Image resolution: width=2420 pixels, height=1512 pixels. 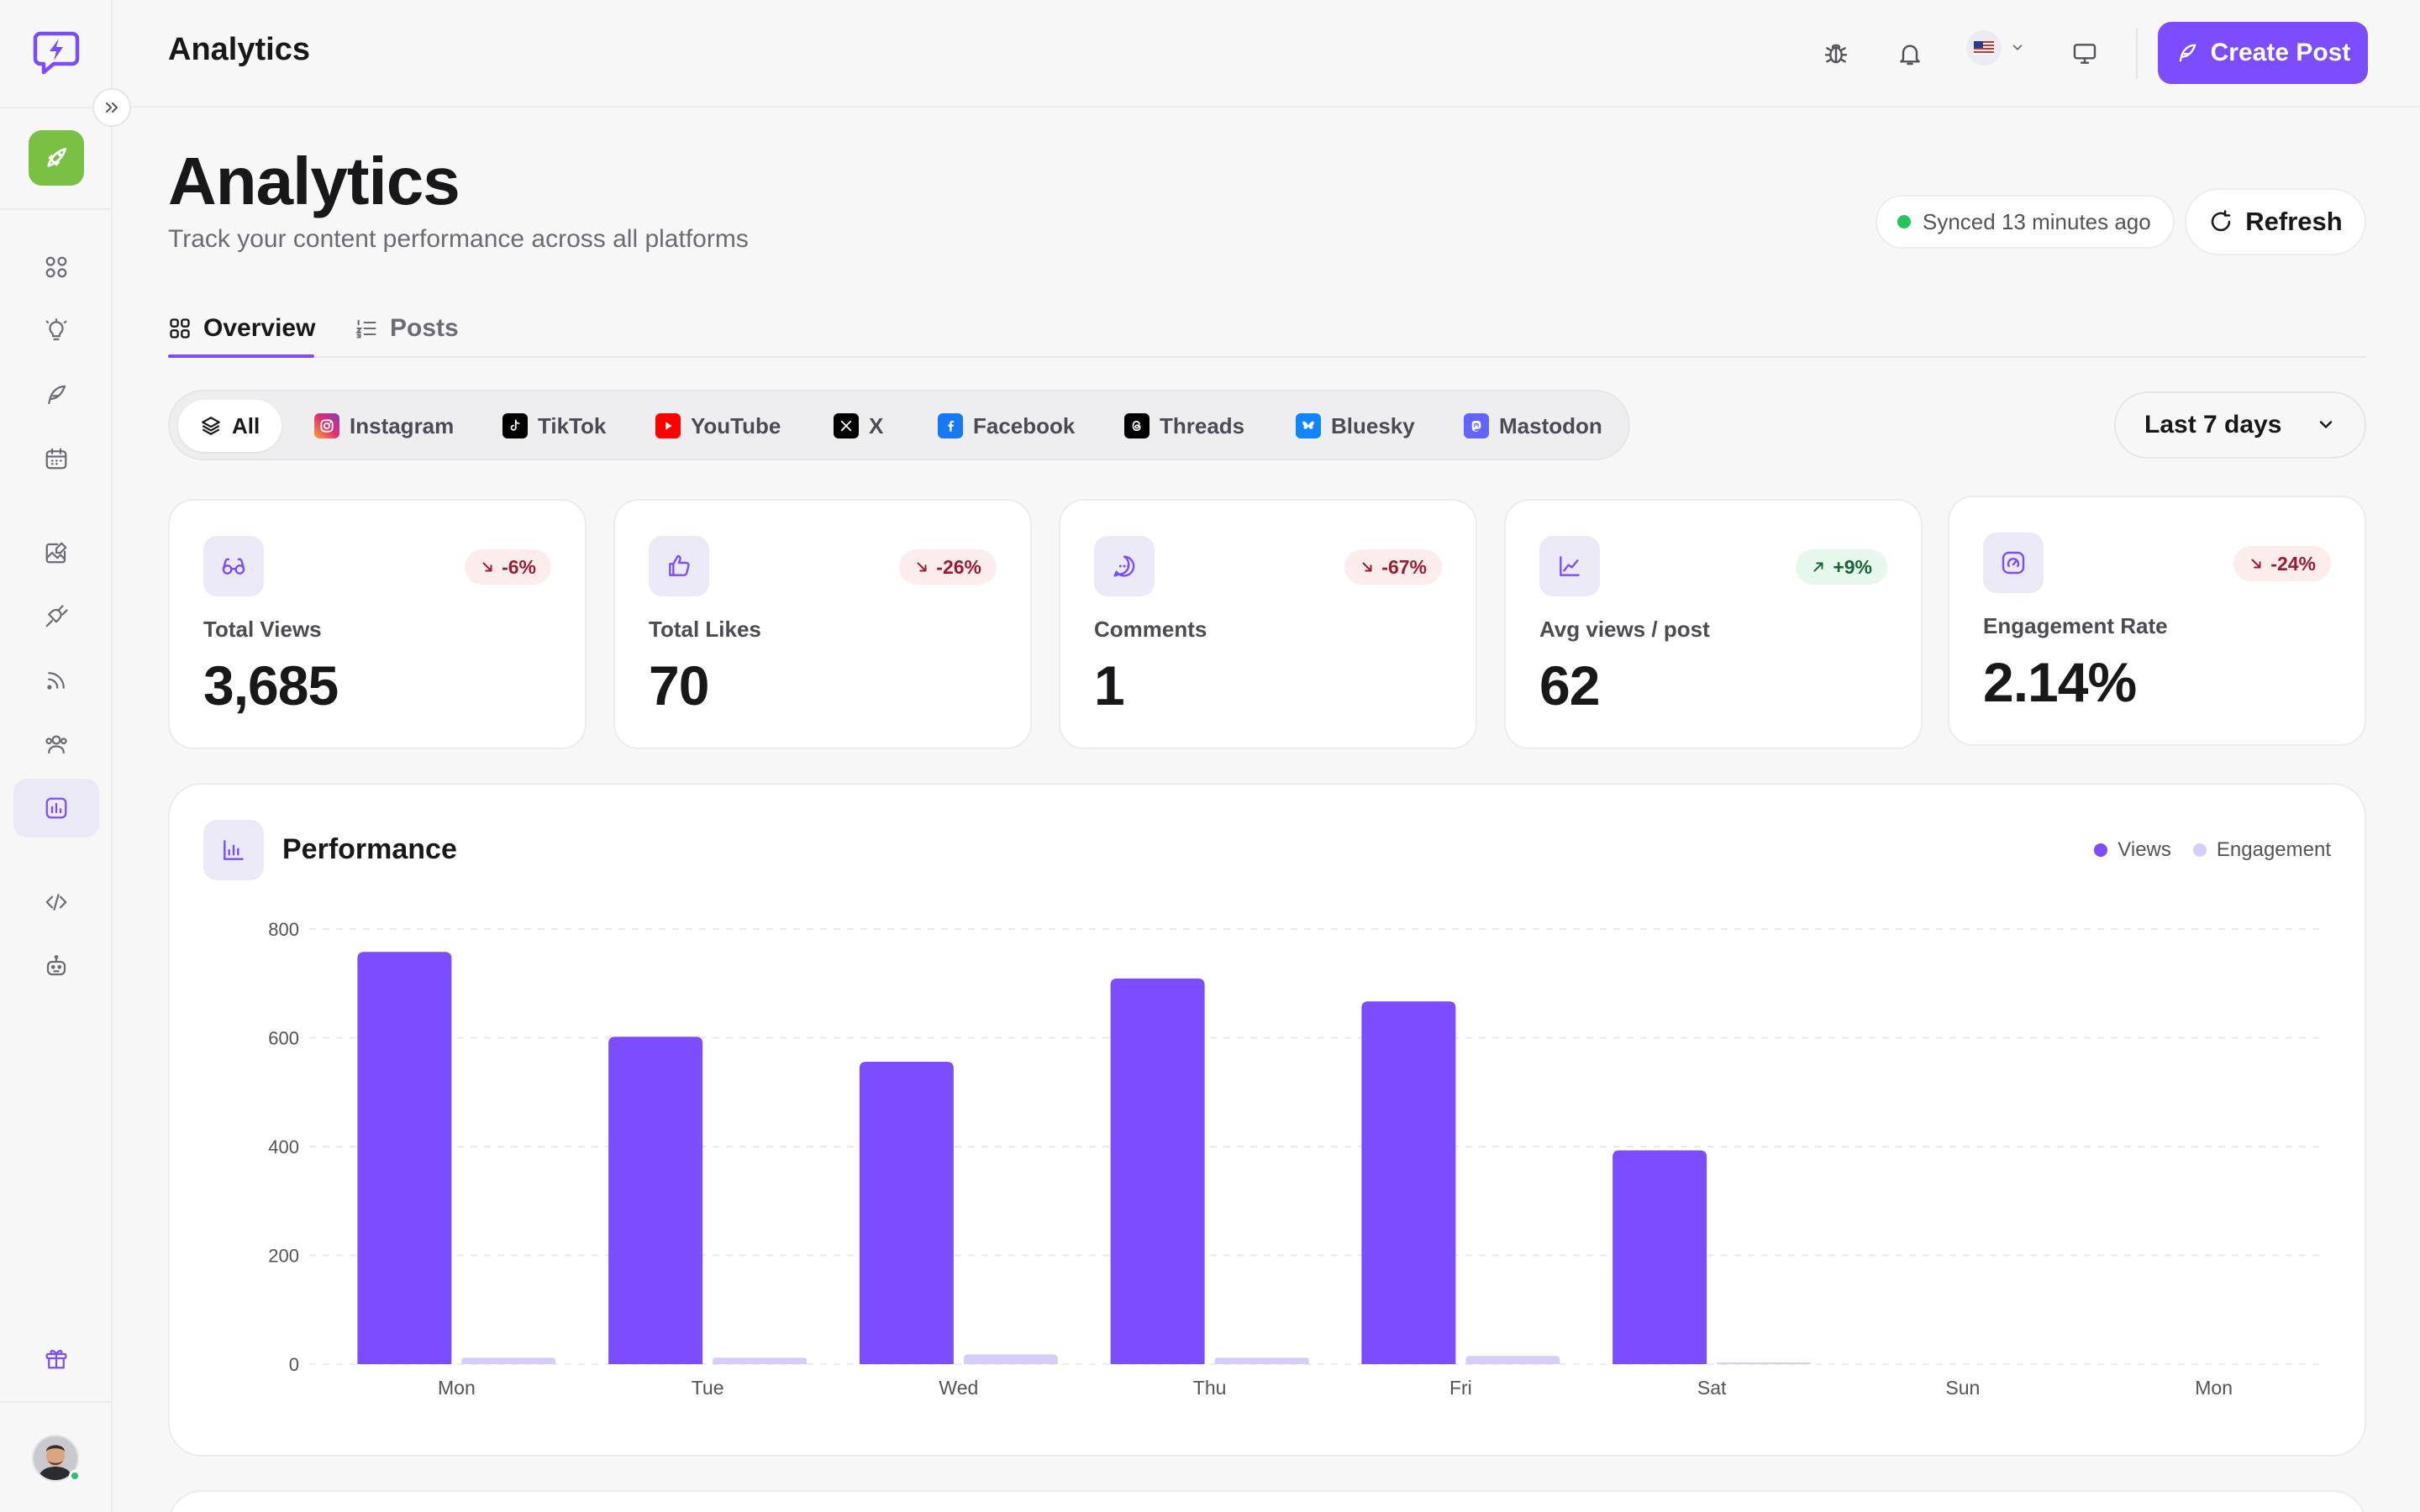 I want to click on stat-label: Total Views, so click(x=262, y=629).